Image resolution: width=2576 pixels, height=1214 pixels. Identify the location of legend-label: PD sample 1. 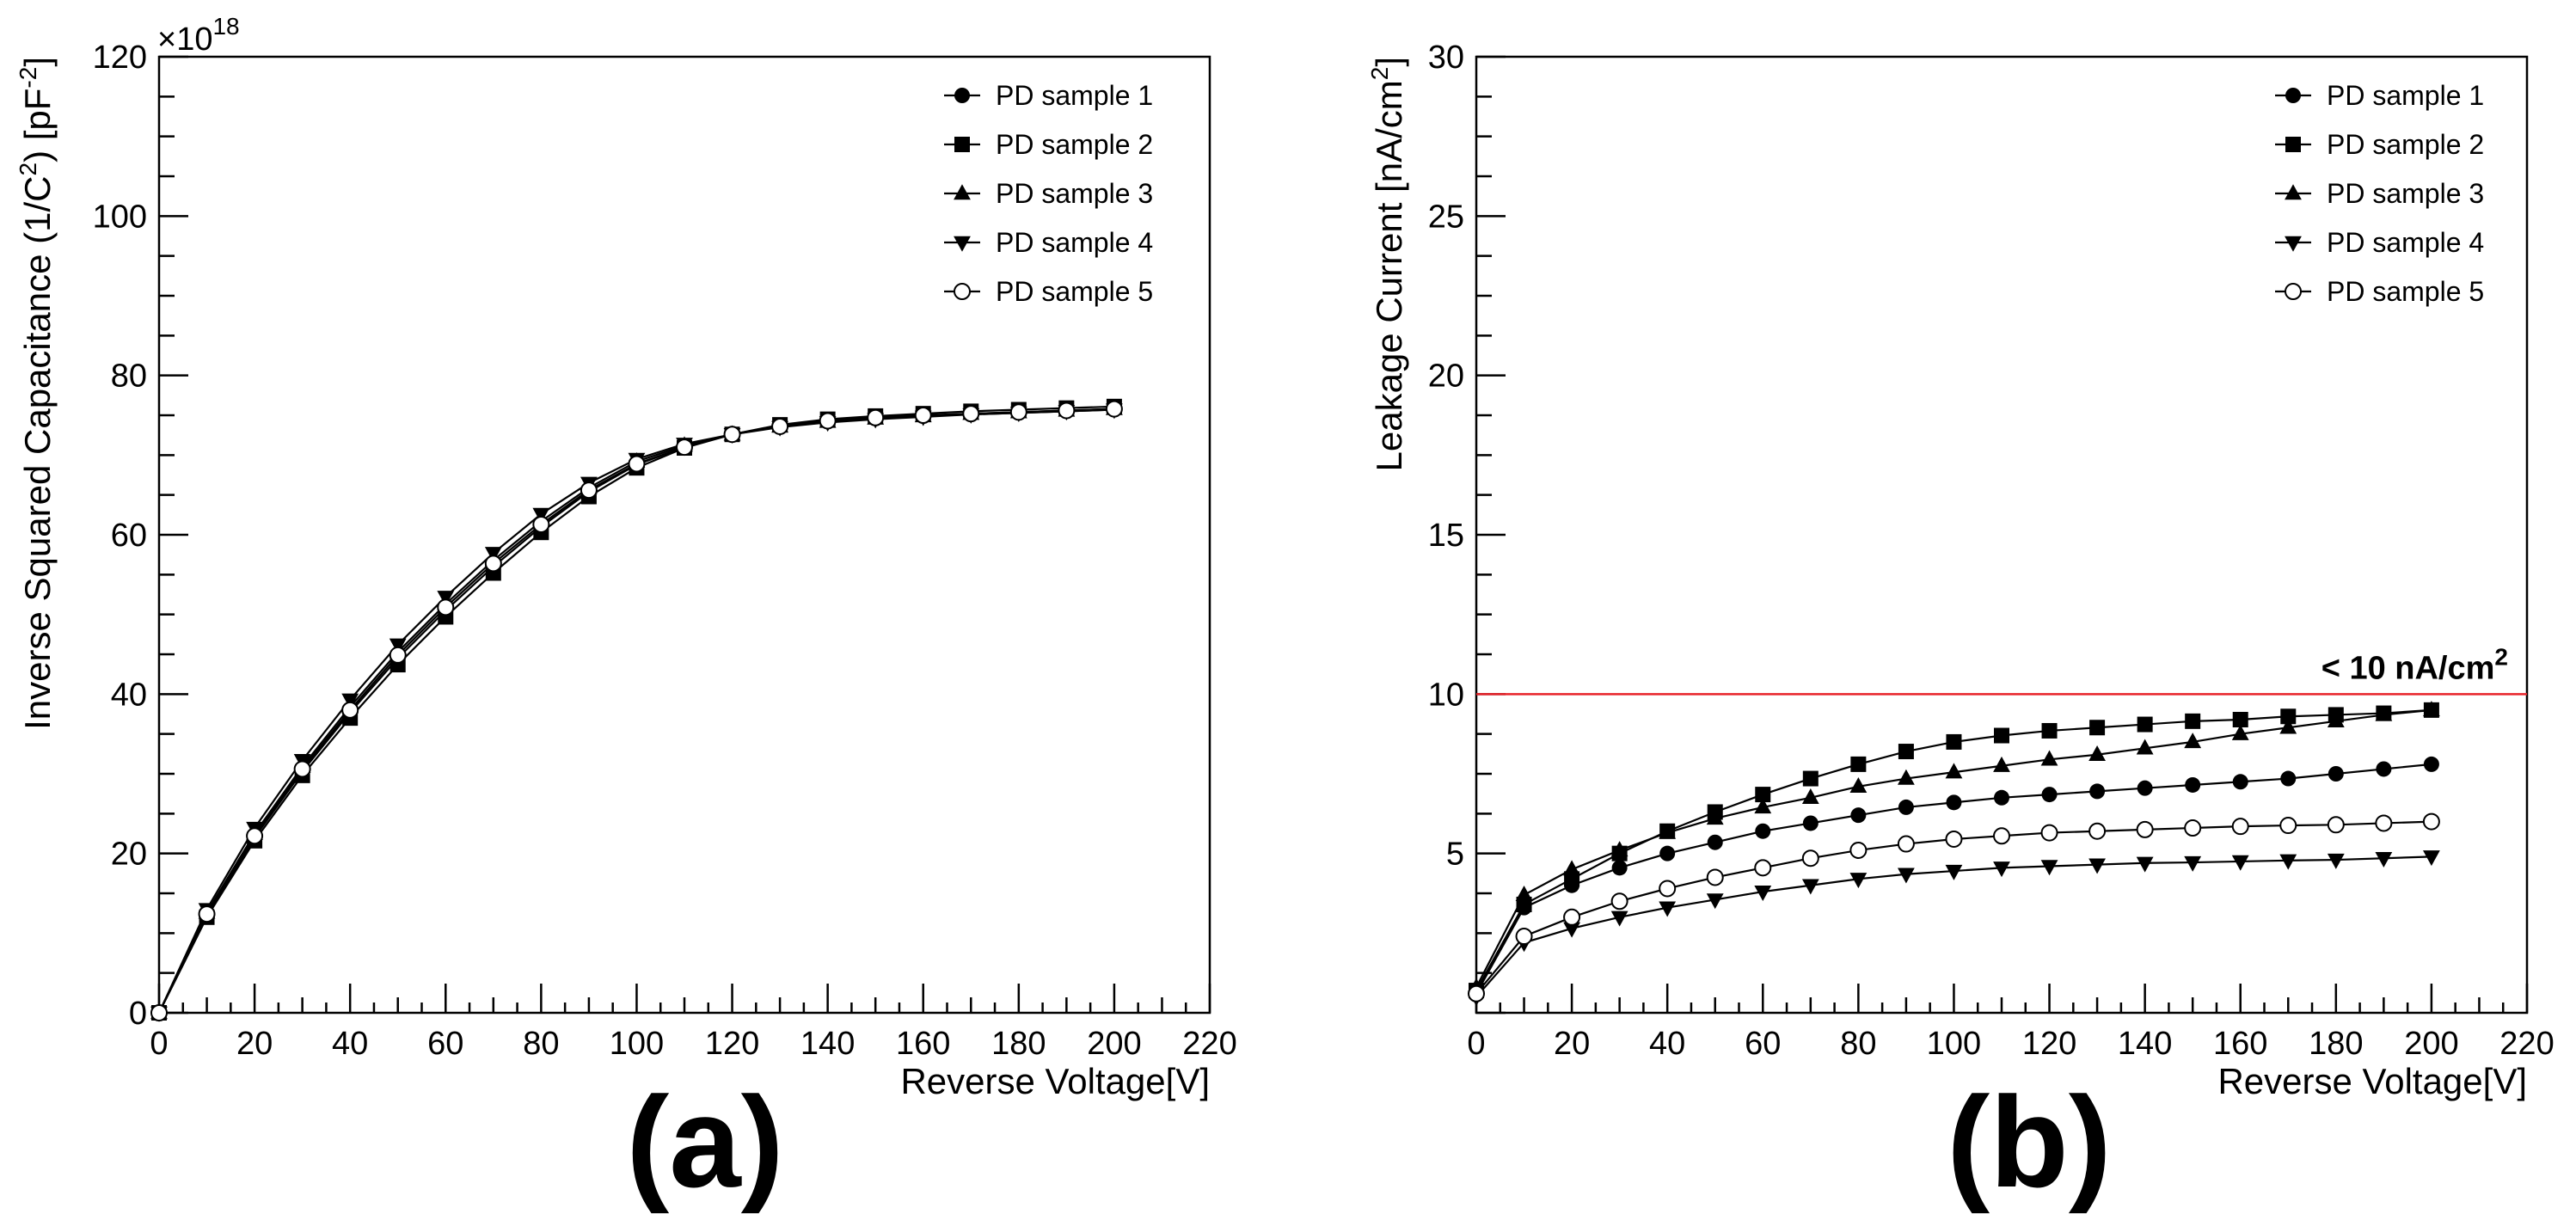
(2405, 96).